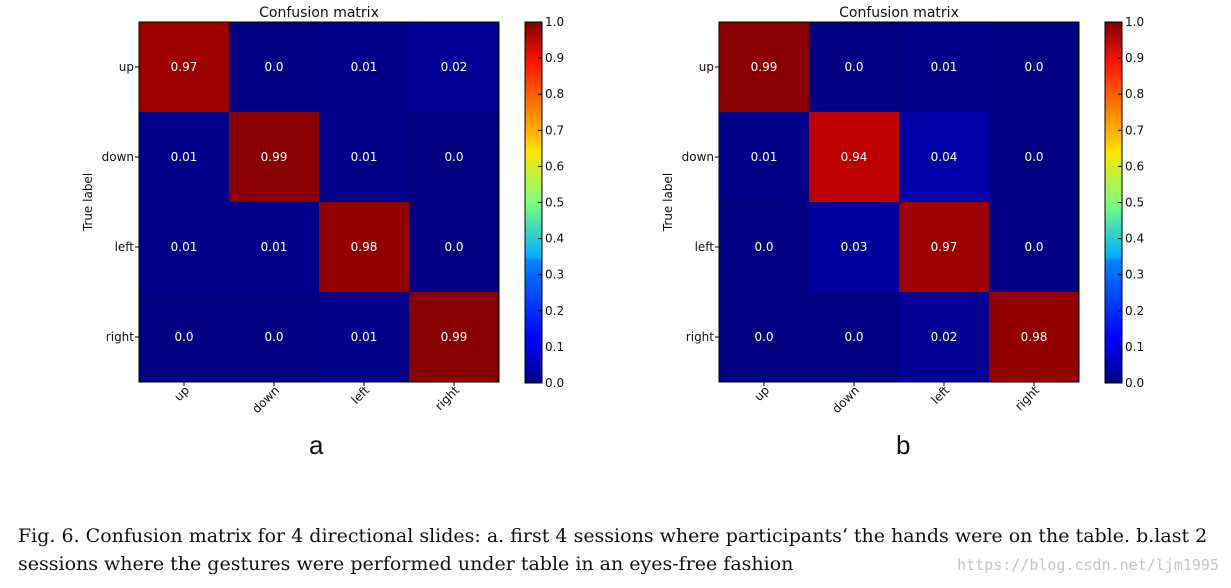 The image size is (1231, 588). I want to click on panel-b-cell-label: 0.04, so click(944, 157).